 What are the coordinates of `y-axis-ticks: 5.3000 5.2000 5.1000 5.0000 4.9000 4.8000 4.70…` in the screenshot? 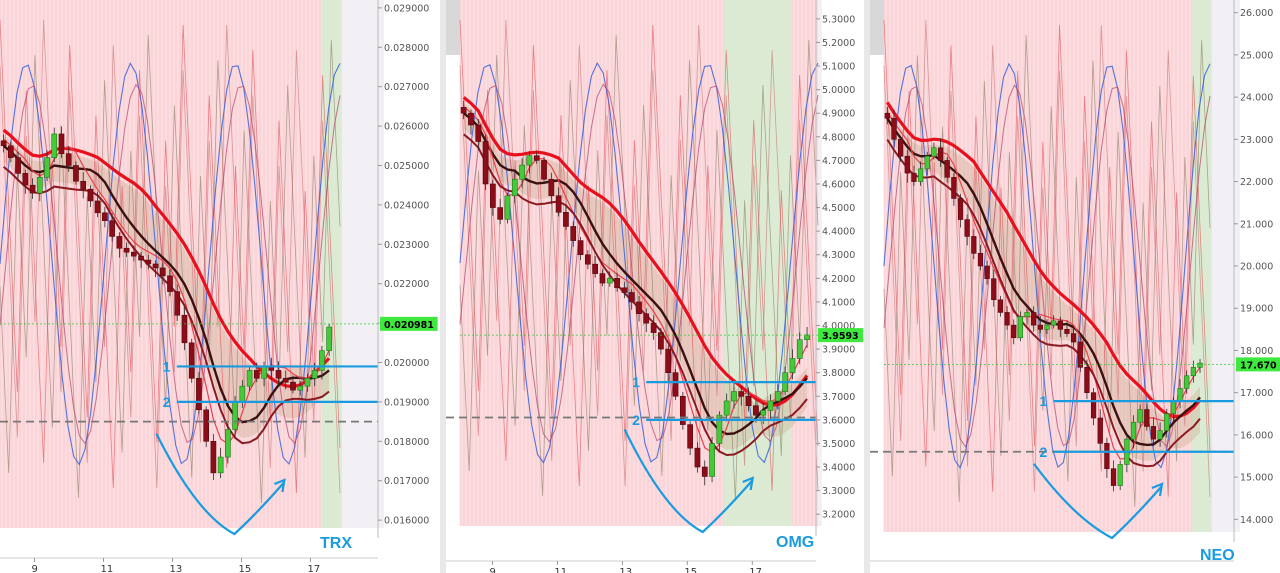 It's located at (835, 267).